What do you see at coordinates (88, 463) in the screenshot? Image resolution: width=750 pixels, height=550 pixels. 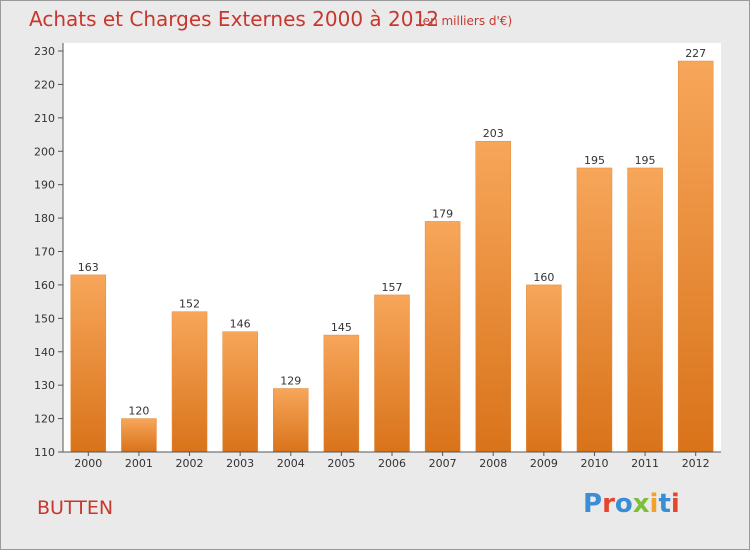 I see `x-tick-label: 2000` at bounding box center [88, 463].